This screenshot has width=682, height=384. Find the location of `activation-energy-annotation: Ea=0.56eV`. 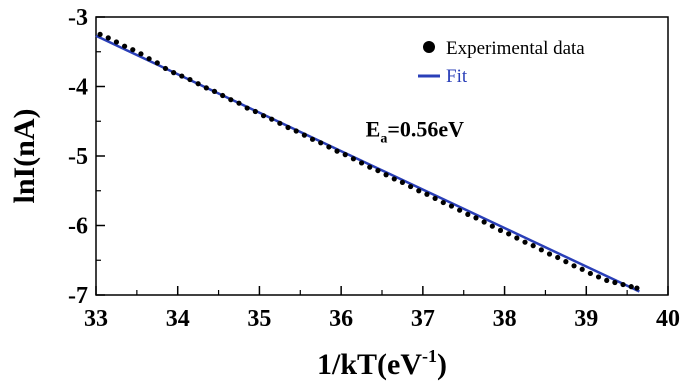

activation-energy-annotation: Ea=0.56eV is located at coordinates (415, 132).